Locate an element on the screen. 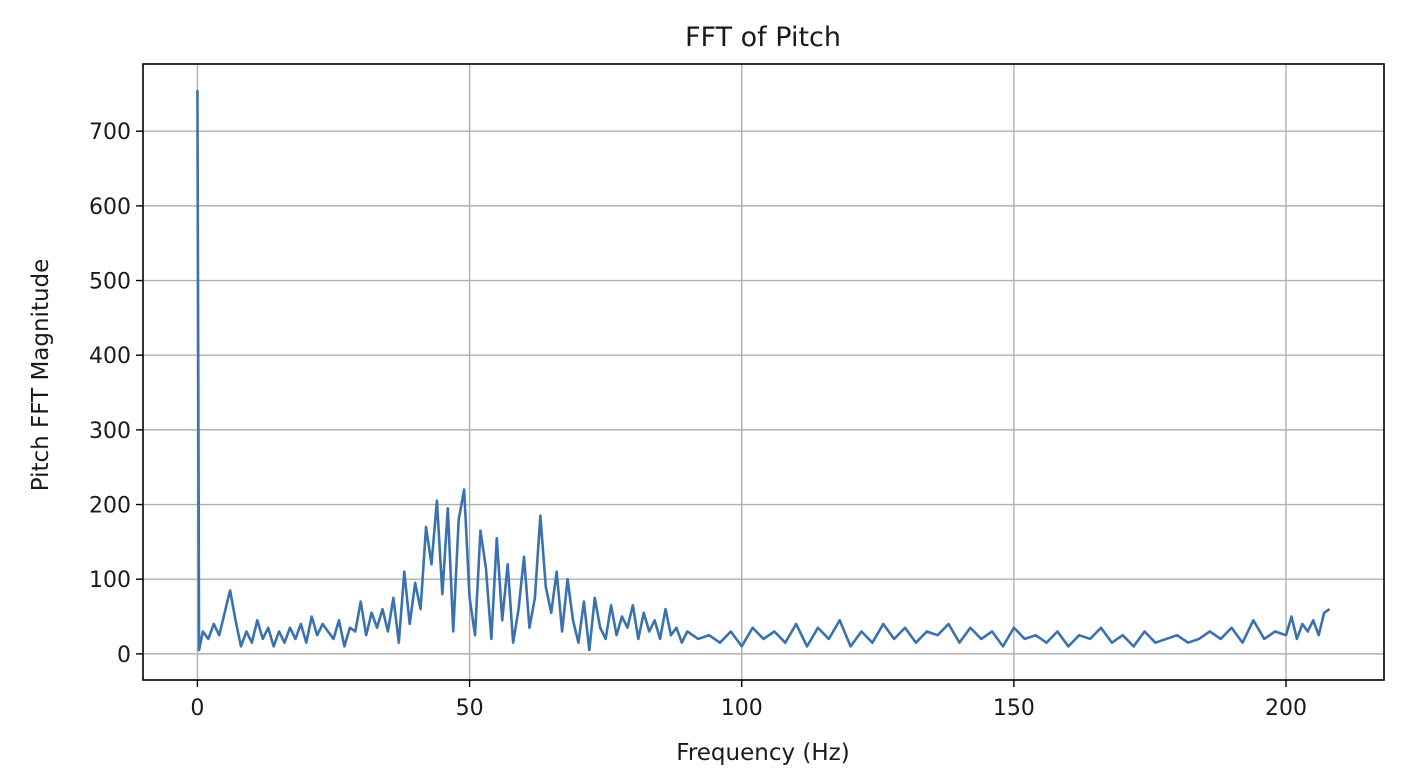  y-tick-label: 100 is located at coordinates (110, 580).